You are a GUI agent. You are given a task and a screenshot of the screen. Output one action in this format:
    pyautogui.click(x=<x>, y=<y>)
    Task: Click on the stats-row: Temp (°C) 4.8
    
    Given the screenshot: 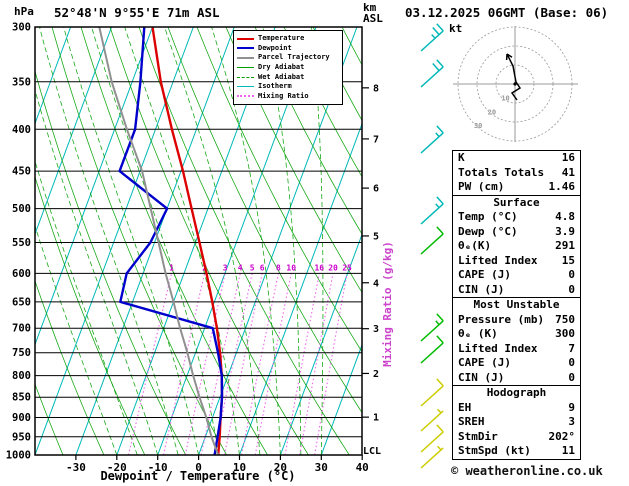 What is the action you would take?
    pyautogui.click(x=516, y=217)
    